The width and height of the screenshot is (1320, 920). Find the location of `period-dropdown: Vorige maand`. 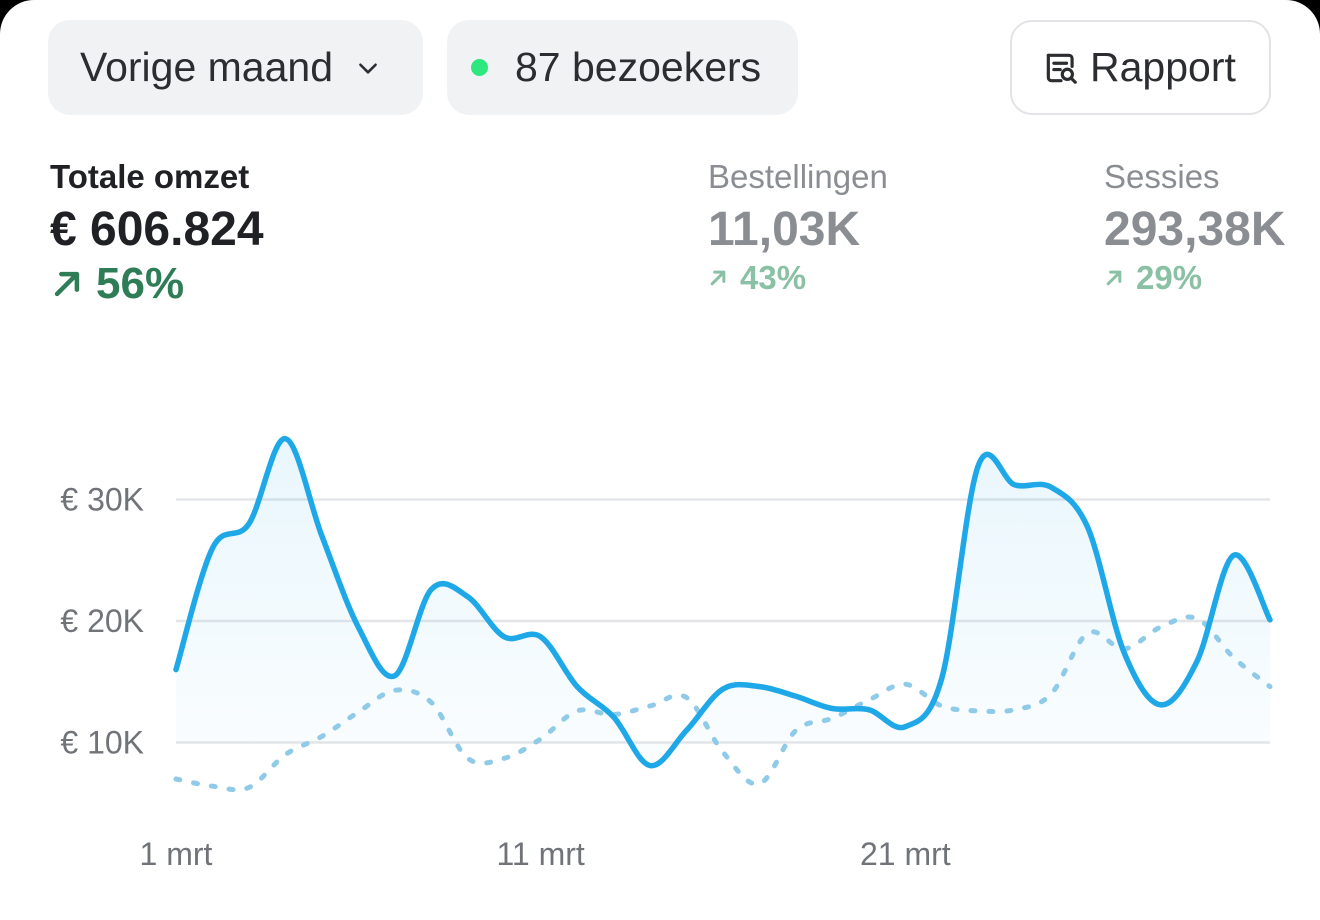

period-dropdown: Vorige maand is located at coordinates (235, 67).